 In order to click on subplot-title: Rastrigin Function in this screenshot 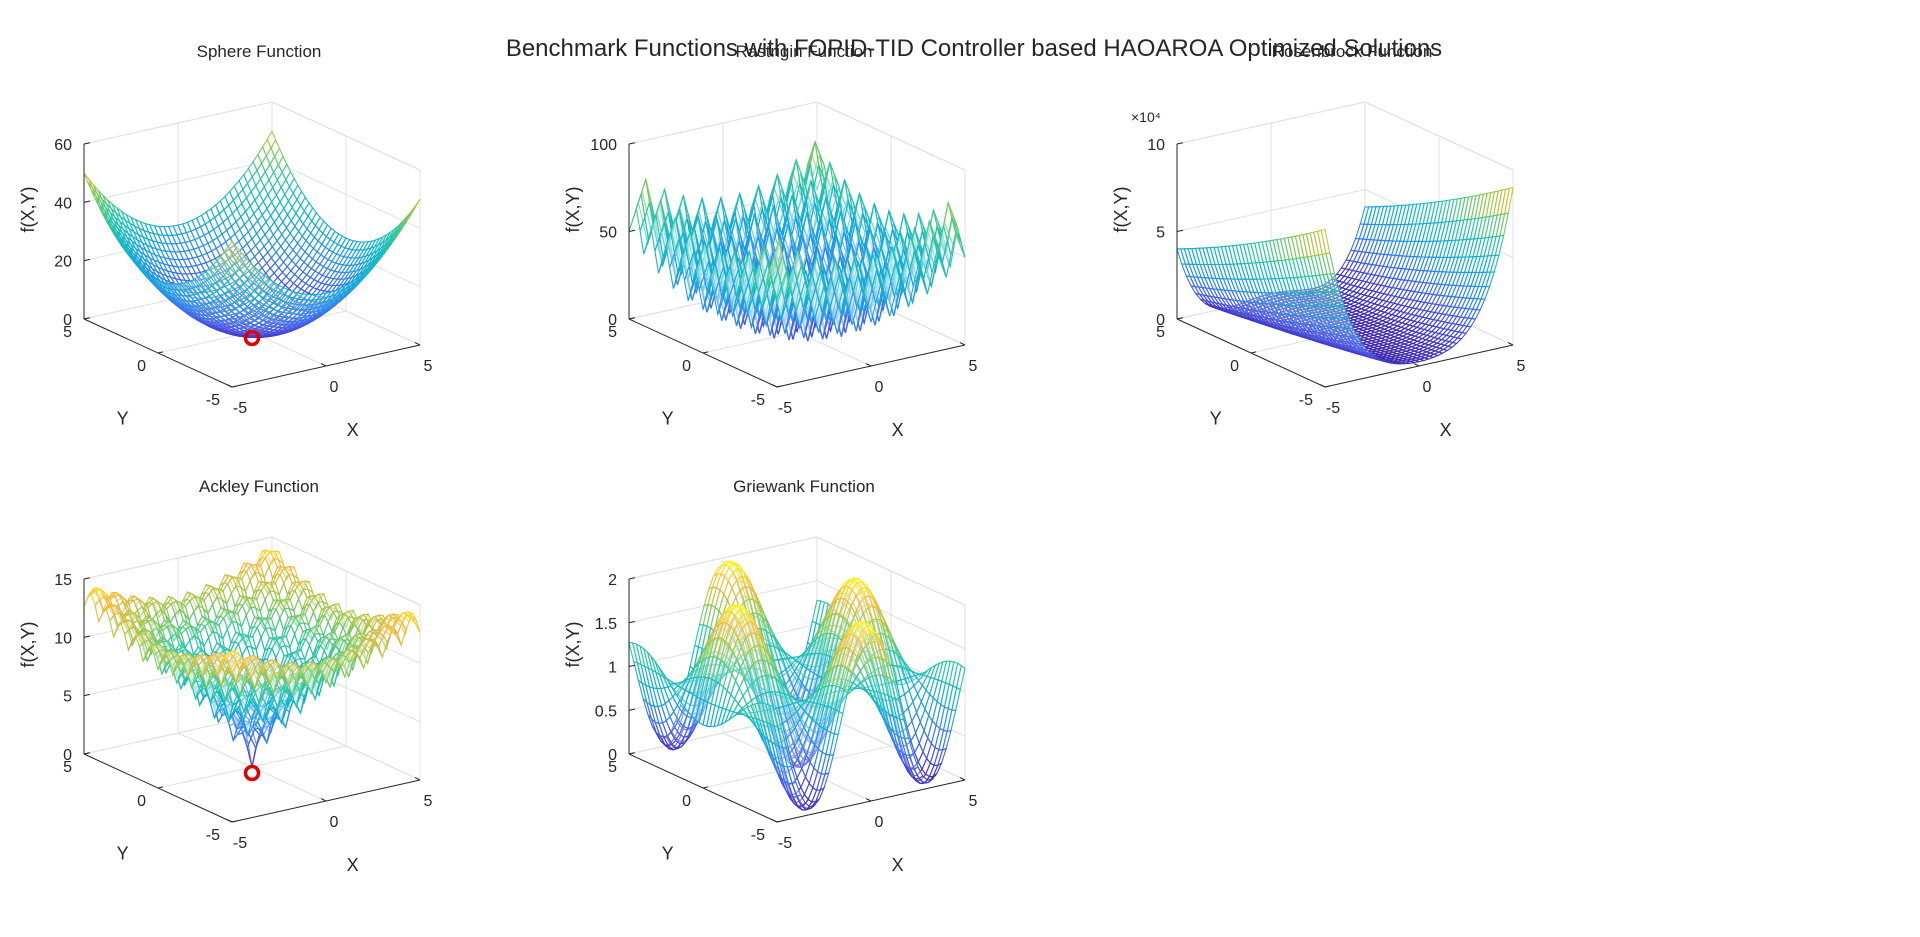, I will do `click(803, 51)`.